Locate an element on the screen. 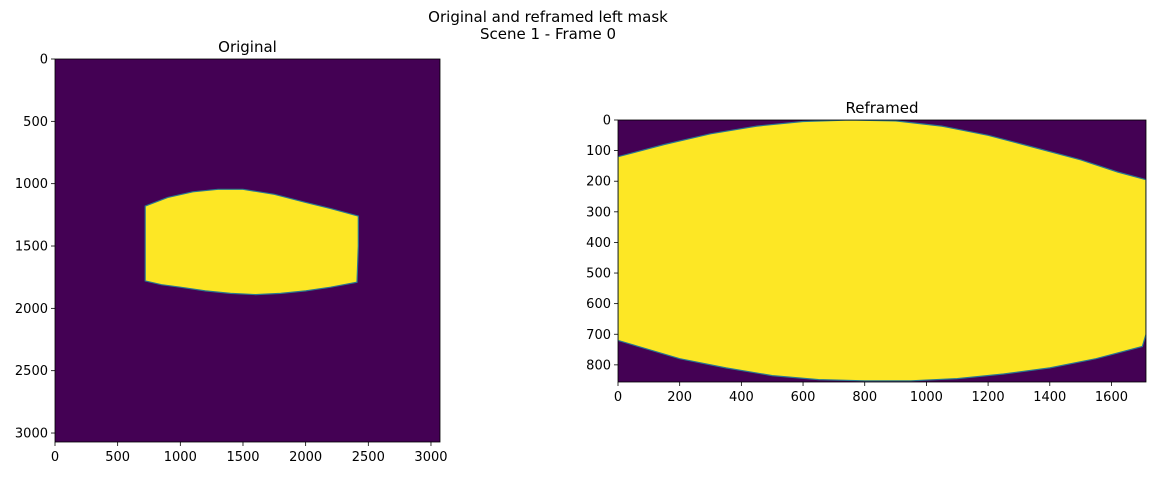 This screenshot has height=478, width=1156. original-y-tick-label: 2000 is located at coordinates (31, 309).